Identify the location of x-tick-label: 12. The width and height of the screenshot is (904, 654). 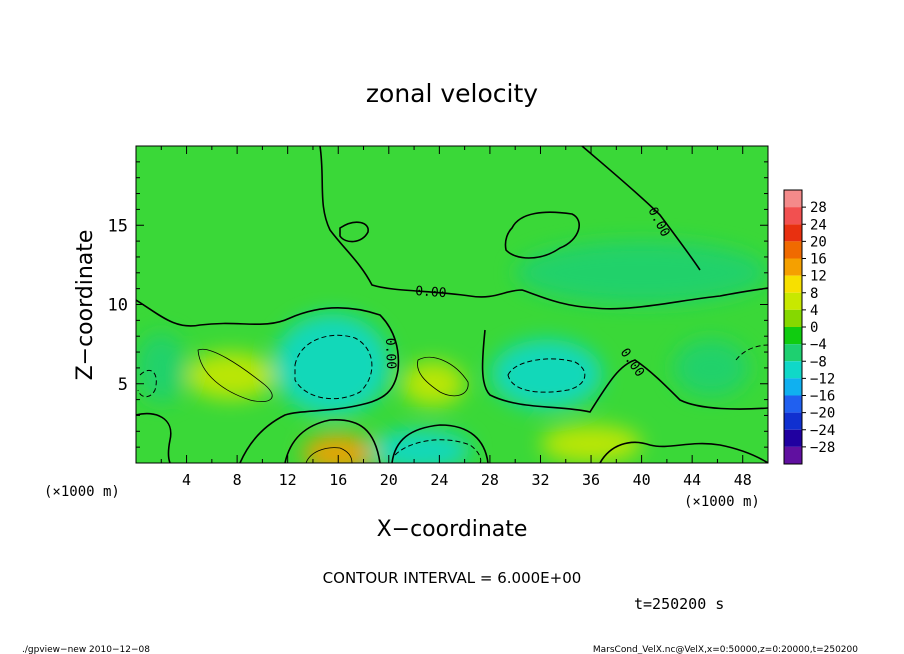
(288, 480).